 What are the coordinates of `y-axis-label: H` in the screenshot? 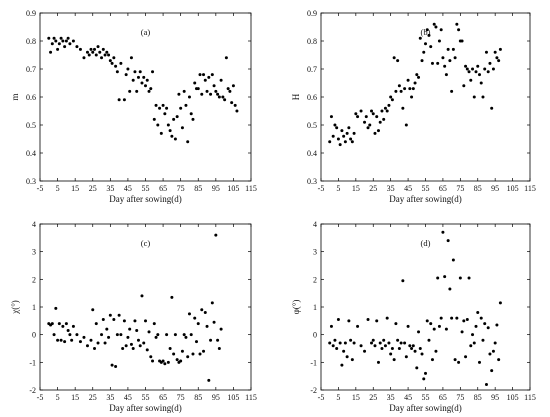 It's located at (296, 96).